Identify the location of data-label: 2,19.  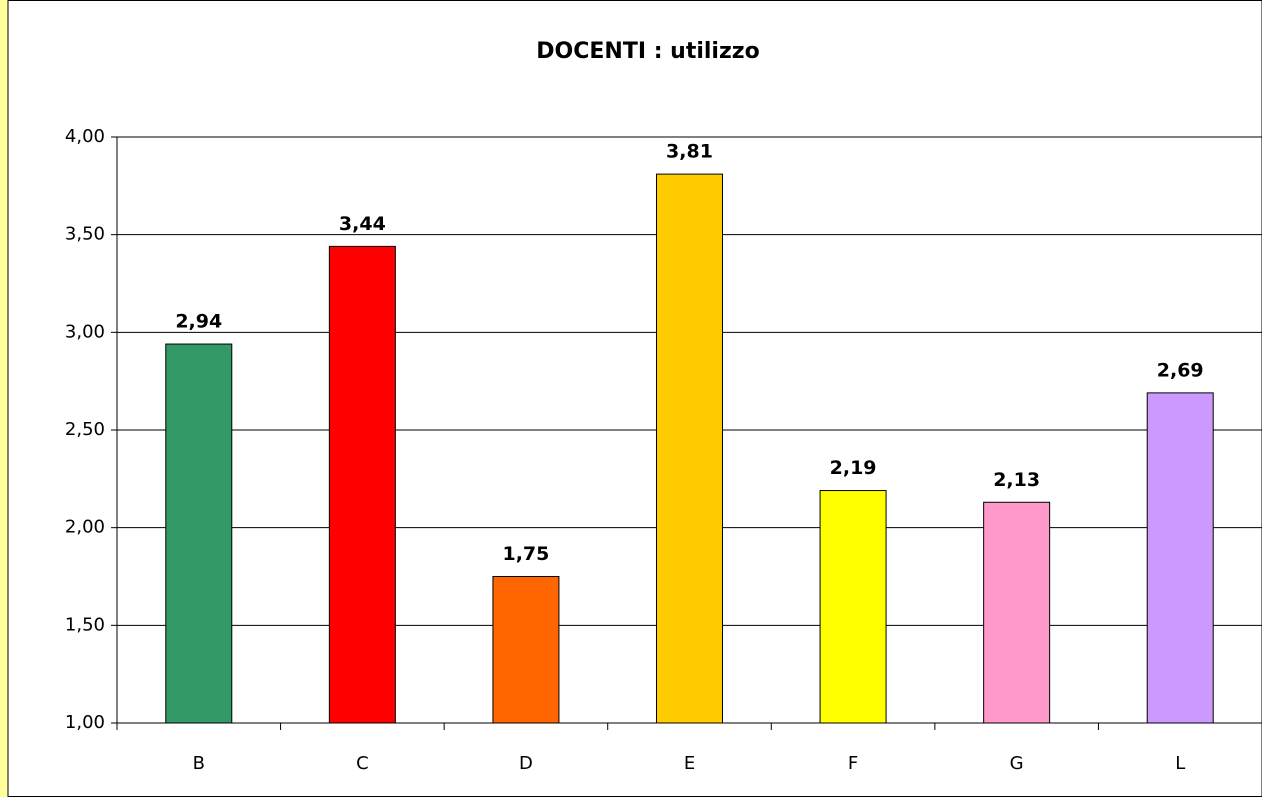
(853, 468).